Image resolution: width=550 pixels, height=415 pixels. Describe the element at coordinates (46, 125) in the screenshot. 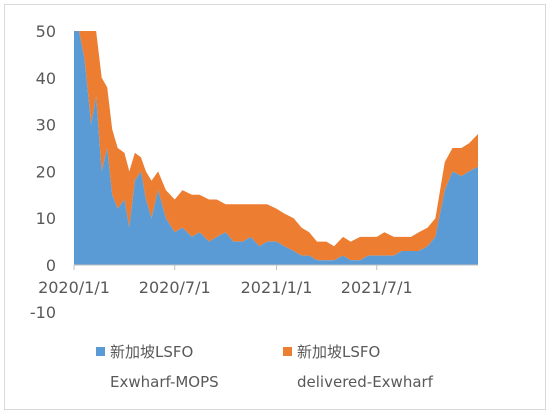

I see `y-tick-label: 30` at that location.